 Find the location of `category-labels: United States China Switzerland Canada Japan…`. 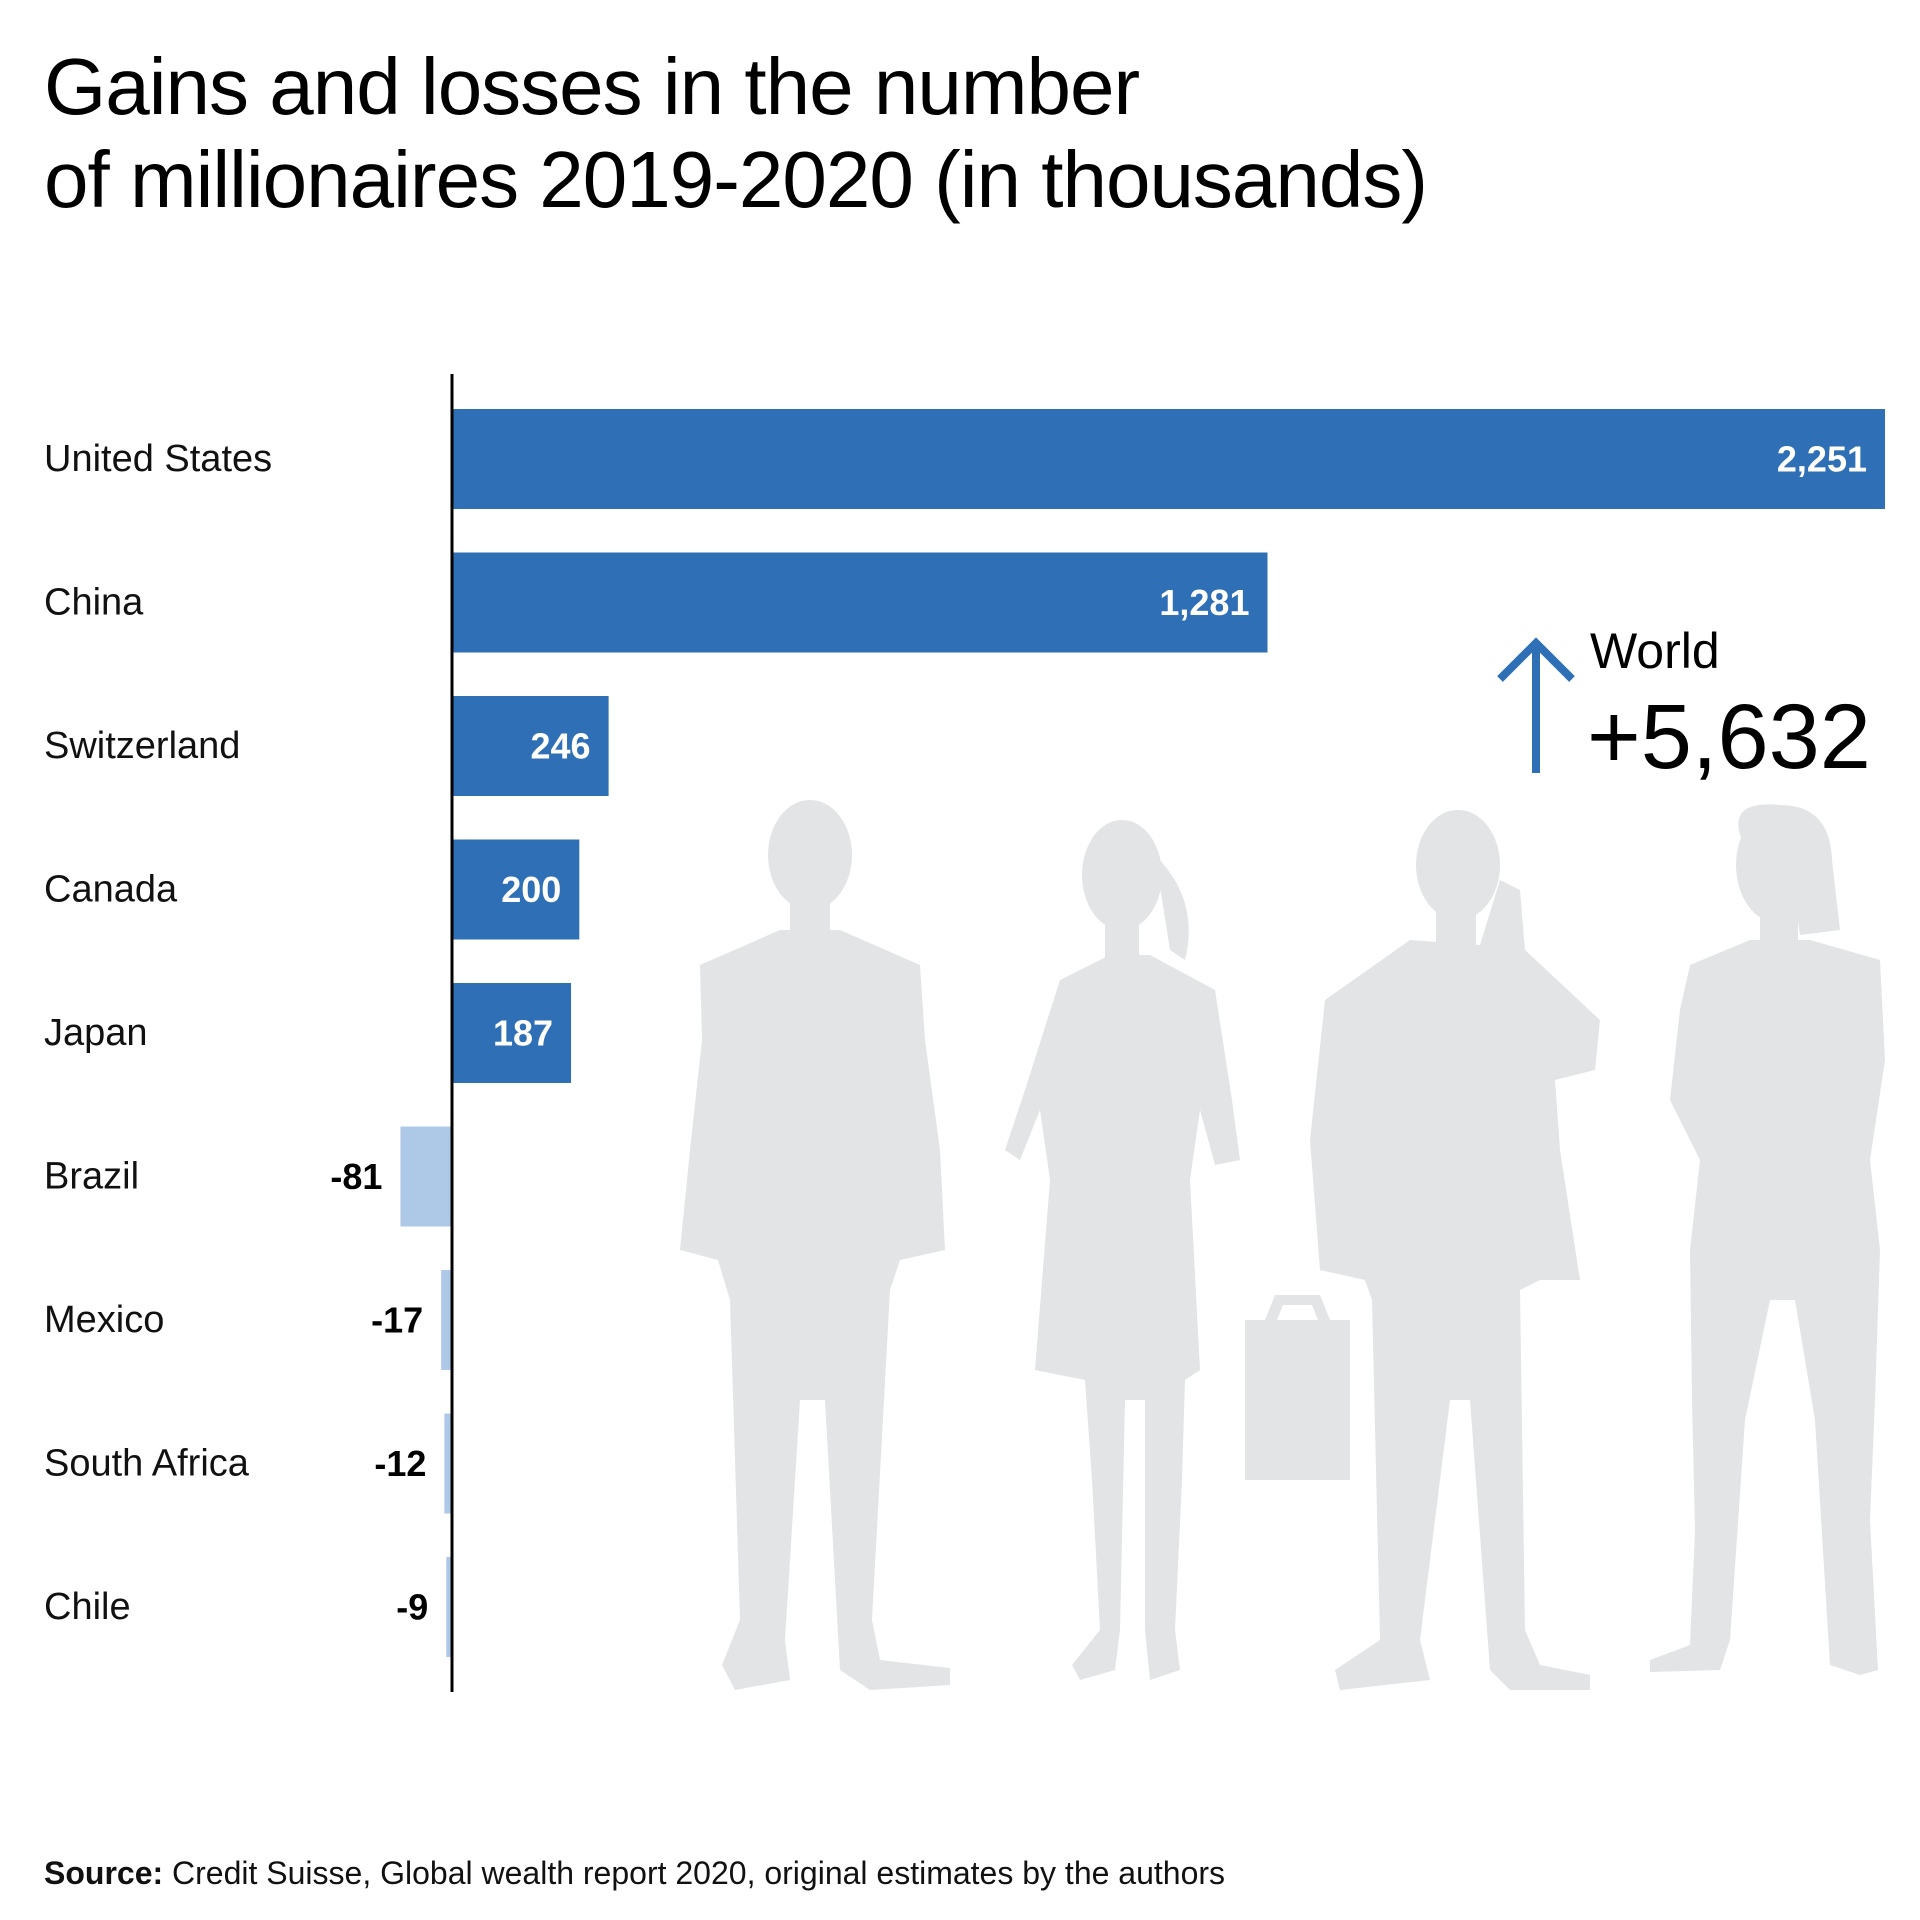

category-labels: United States China Switzerland Canada Japan… is located at coordinates (158, 1033).